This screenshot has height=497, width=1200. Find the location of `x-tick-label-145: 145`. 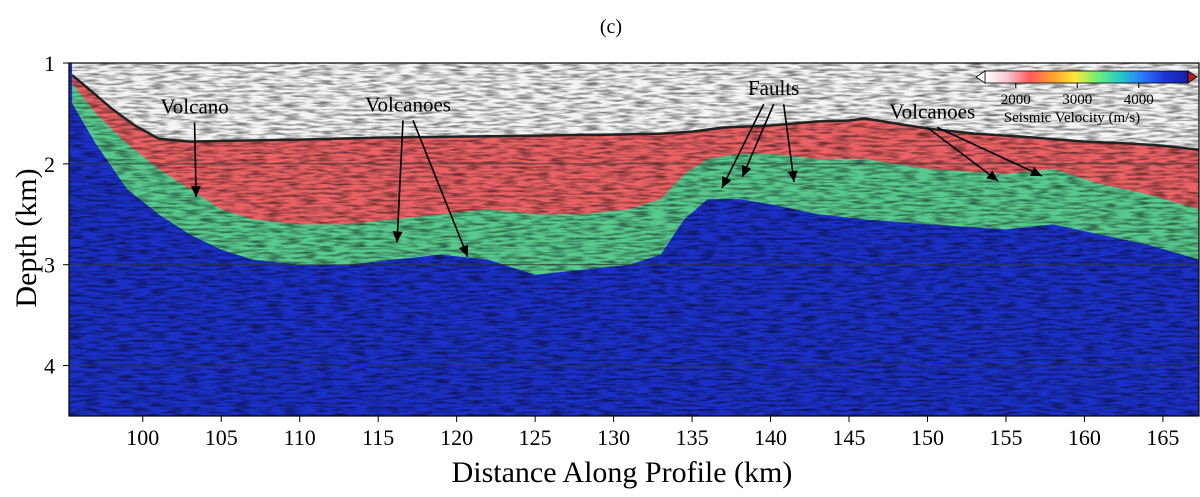

x-tick-label-145: 145 is located at coordinates (849, 437).